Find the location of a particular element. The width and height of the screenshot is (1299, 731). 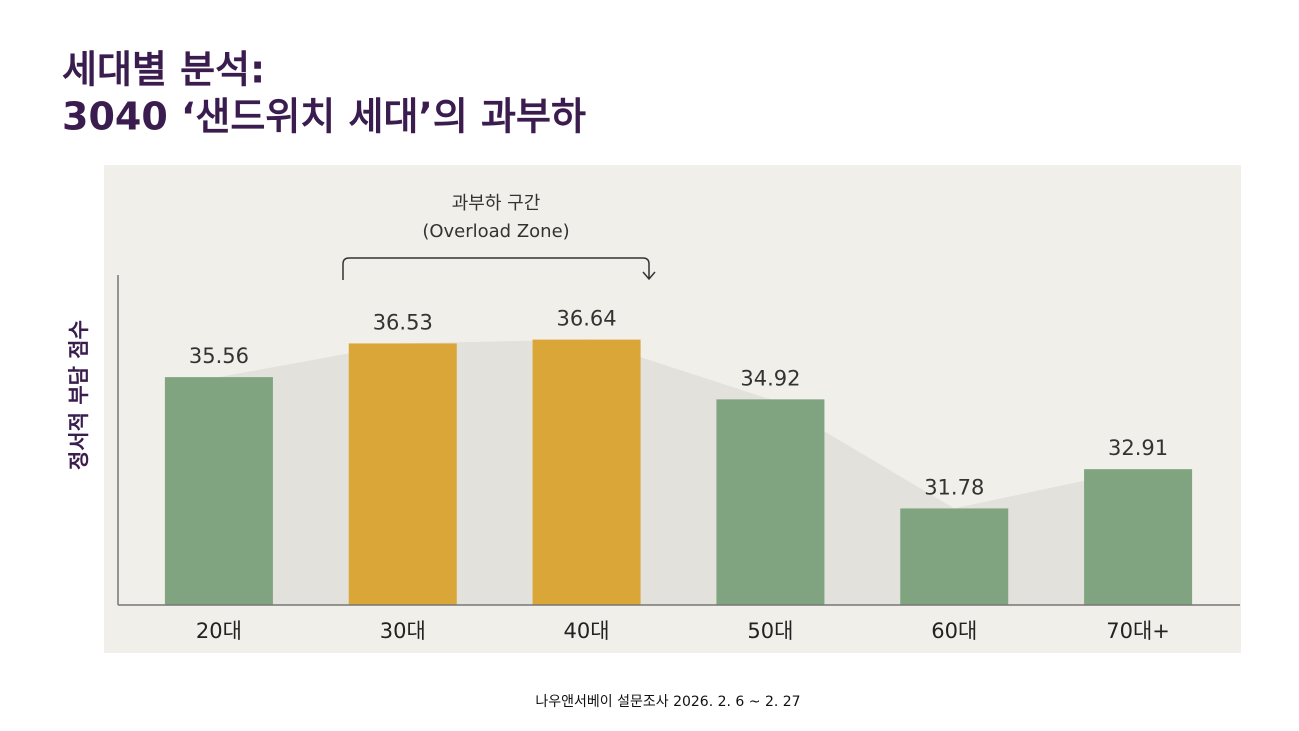

chart-title: 세대별 분석: is located at coordinates (163, 70).